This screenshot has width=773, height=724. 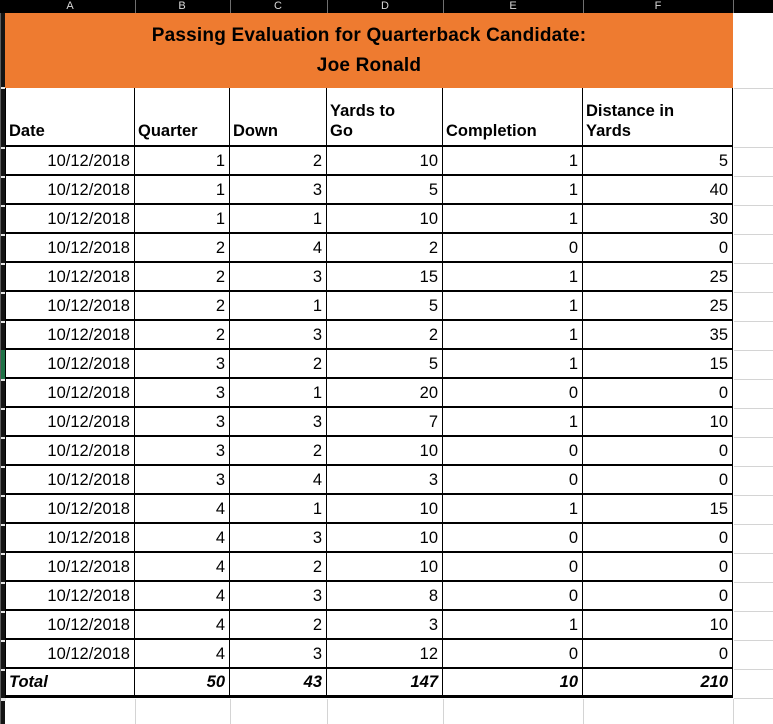 What do you see at coordinates (658, 6) in the screenshot?
I see `column-header-f: F` at bounding box center [658, 6].